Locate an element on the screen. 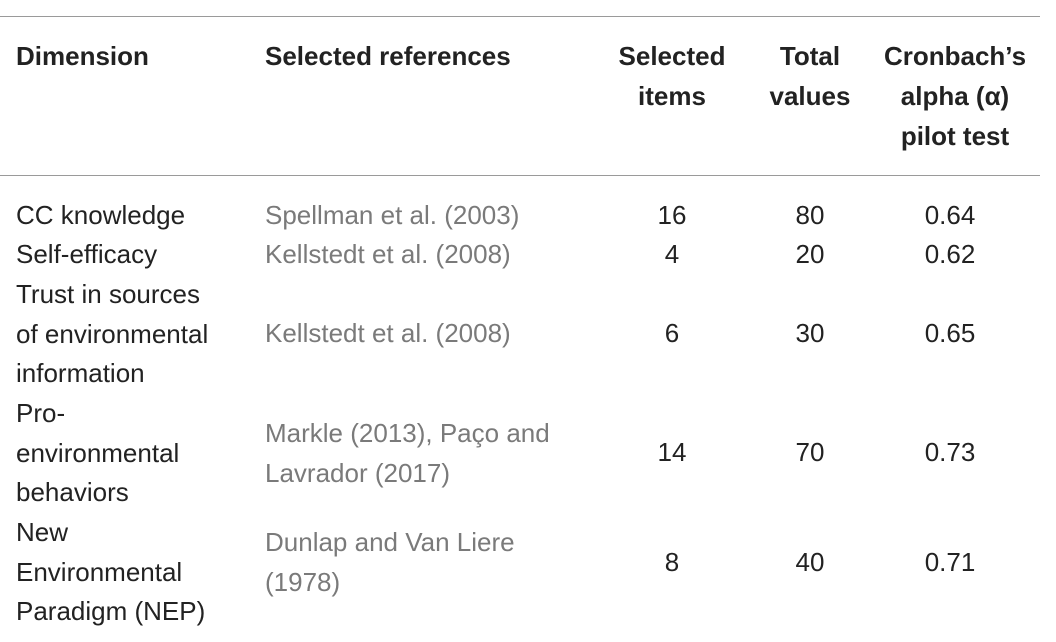 The width and height of the screenshot is (1056, 642). cell-dimension: Self-efficacy is located at coordinates (87, 254).